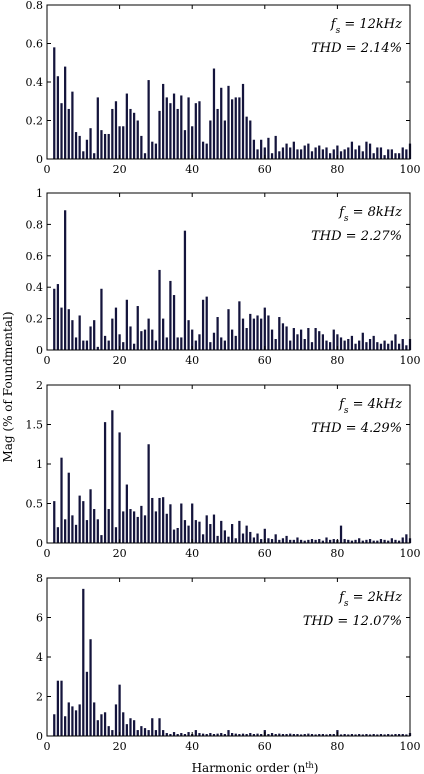 This screenshot has width=424, height=774. What do you see at coordinates (356, 48) in the screenshot?
I see `thd-annotation: THD = 2.14%` at bounding box center [356, 48].